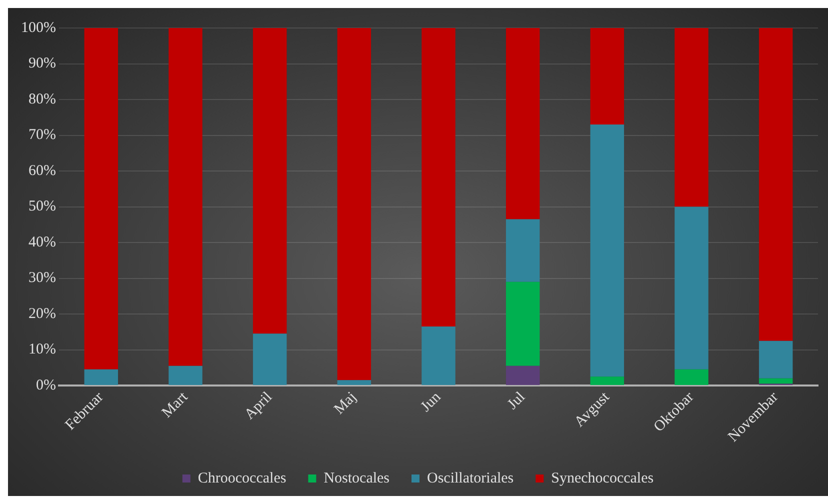 This screenshot has height=500, width=828. I want to click on y-tick-label: 0%, so click(46, 385).